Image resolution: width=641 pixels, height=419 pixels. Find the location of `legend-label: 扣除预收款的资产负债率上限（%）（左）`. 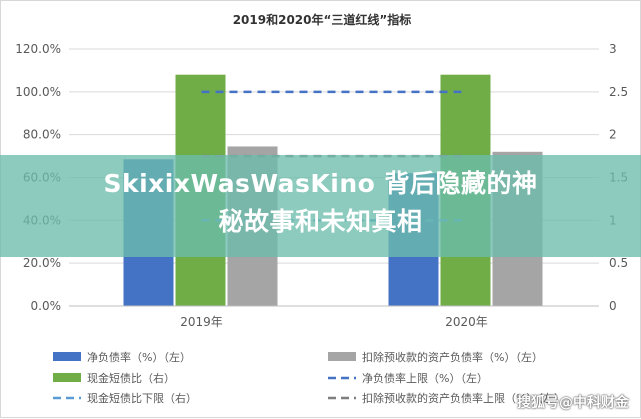

legend-label: 扣除预收款的资产负债率上限（%）（左） is located at coordinates (463, 398).